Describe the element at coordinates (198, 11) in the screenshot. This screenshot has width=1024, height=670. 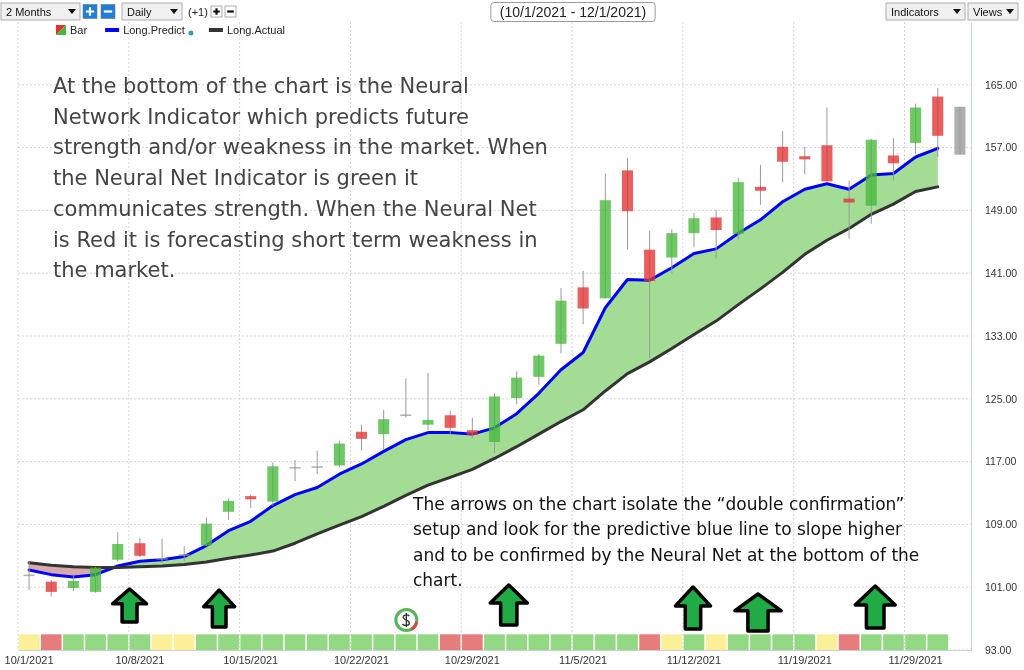
I see `text: (+1)` at that location.